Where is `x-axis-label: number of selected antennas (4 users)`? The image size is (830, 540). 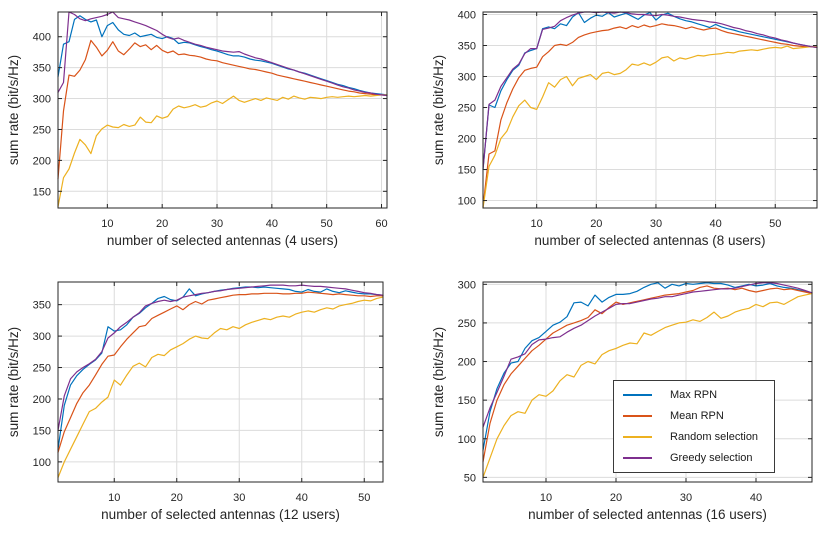 x-axis-label: number of selected antennas (4 users) is located at coordinates (222, 240).